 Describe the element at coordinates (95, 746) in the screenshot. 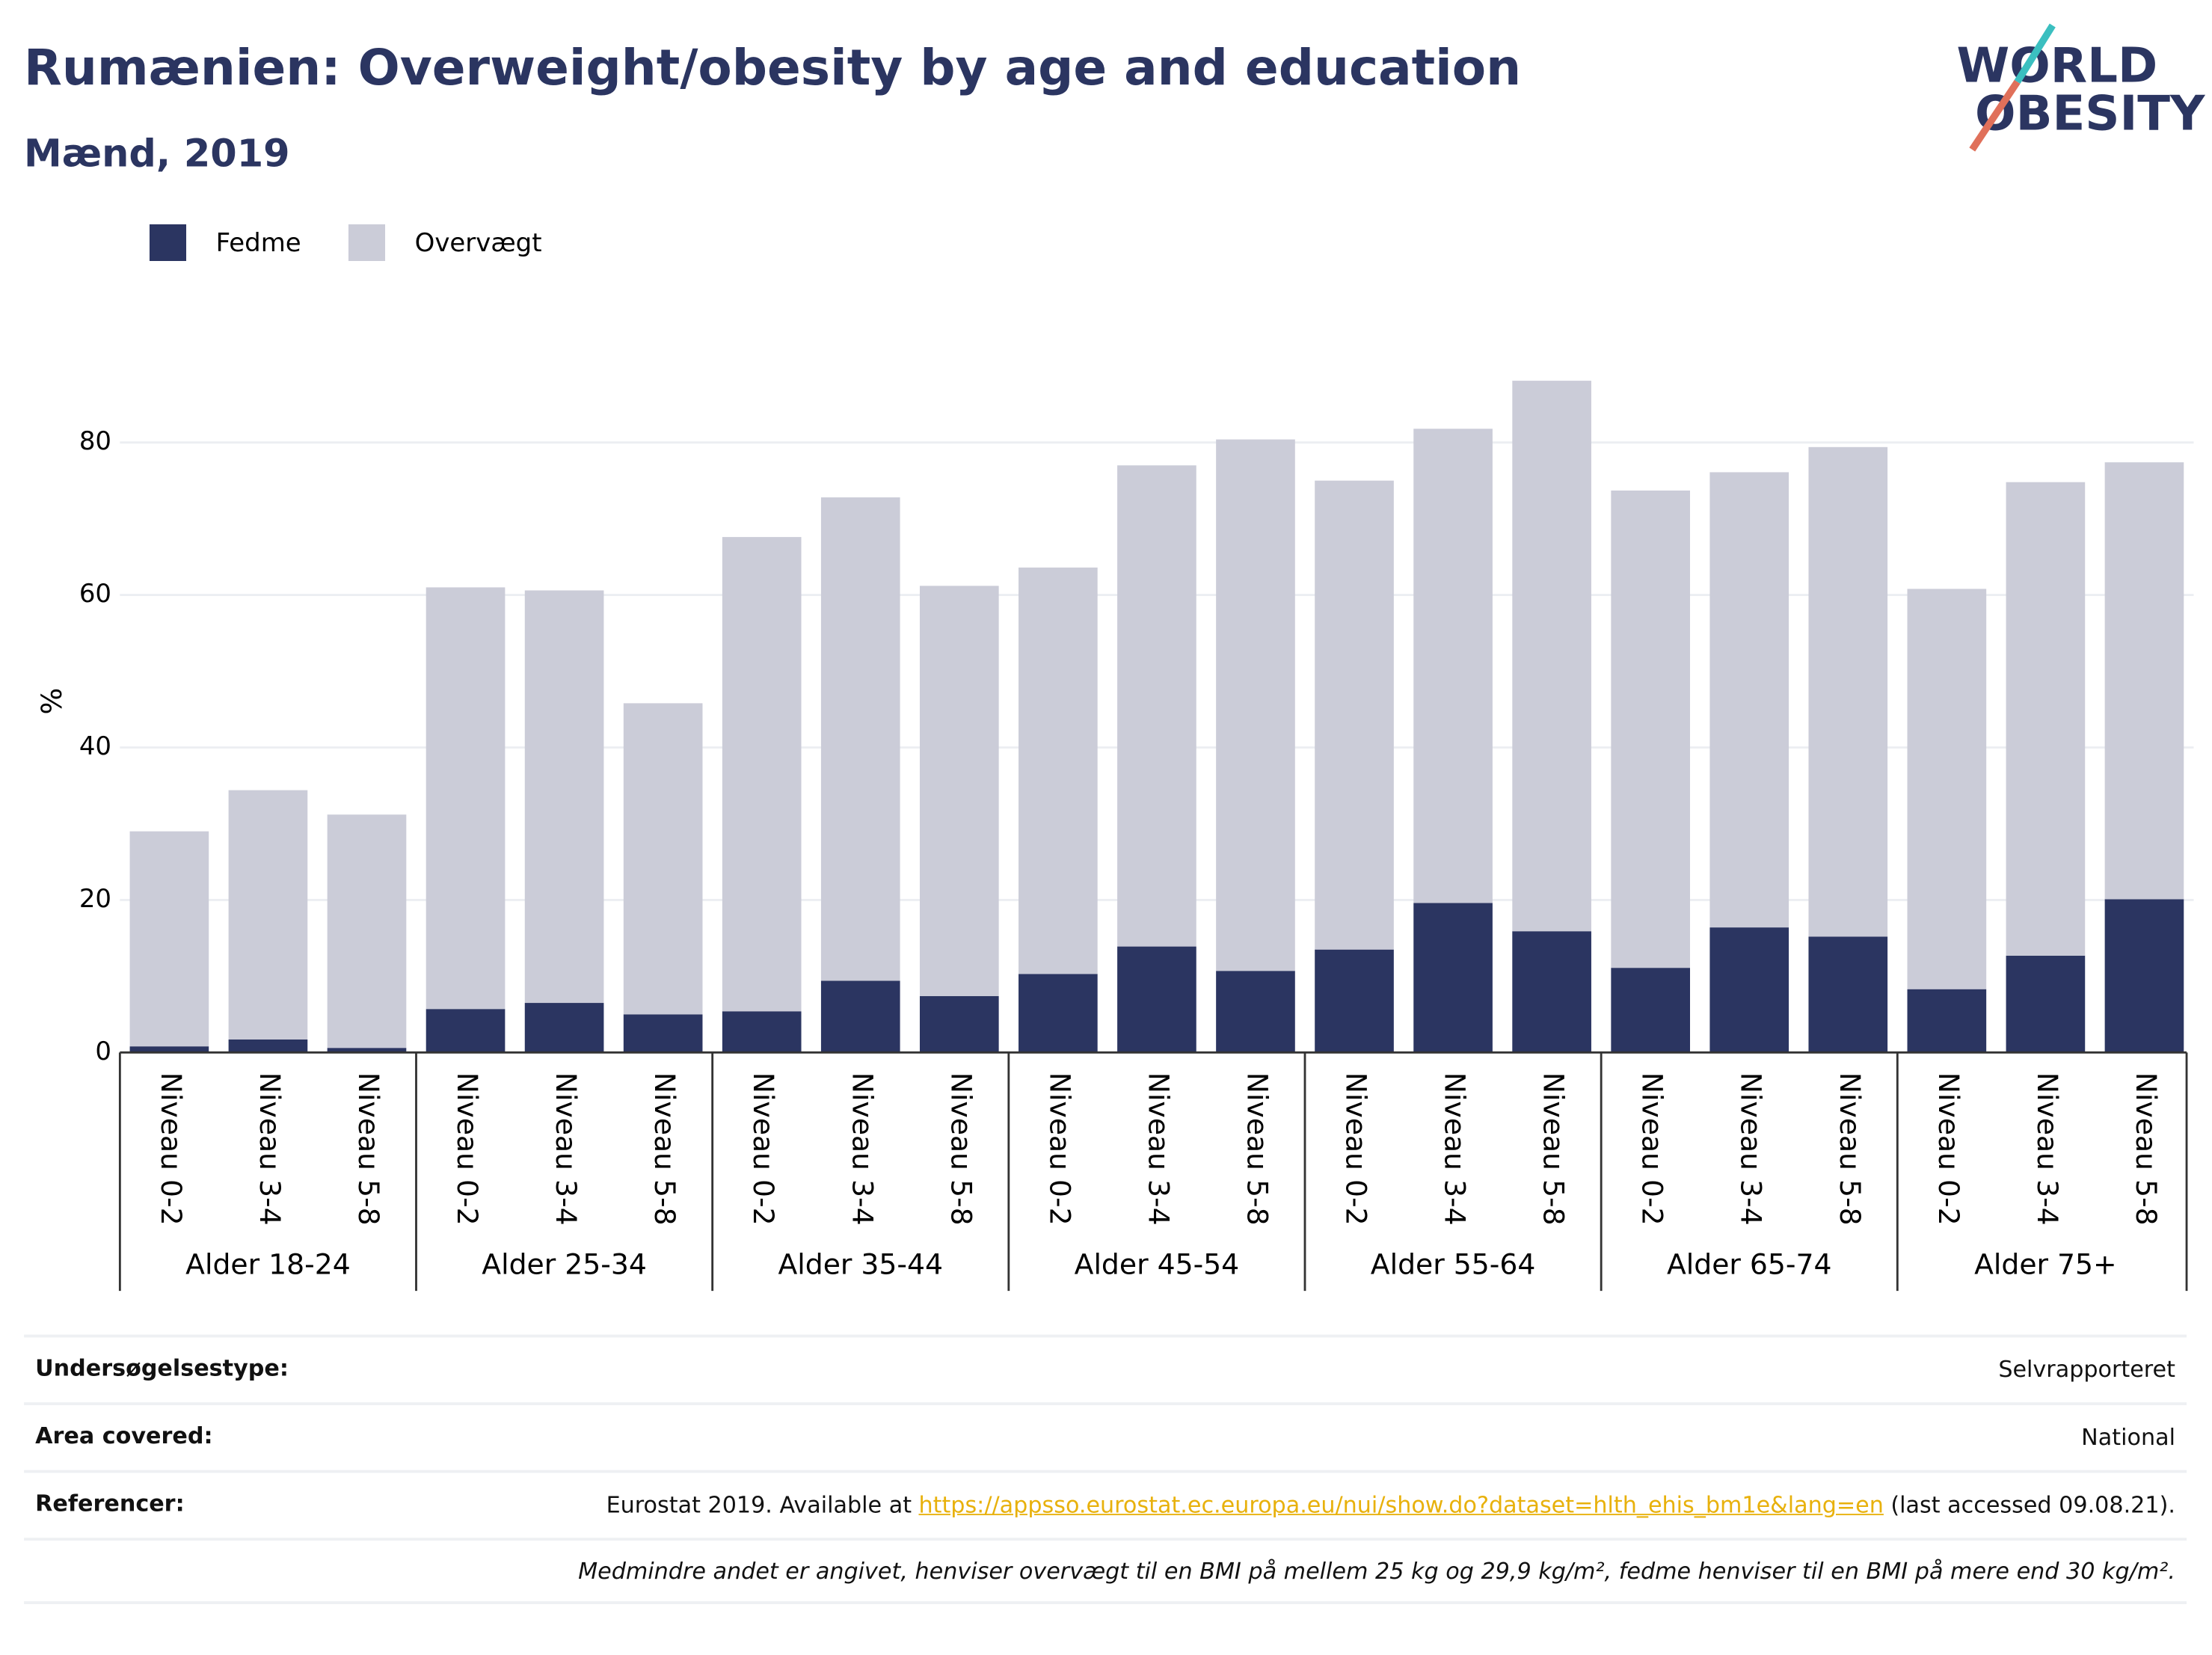

I see `y-tick-label: 40` at that location.